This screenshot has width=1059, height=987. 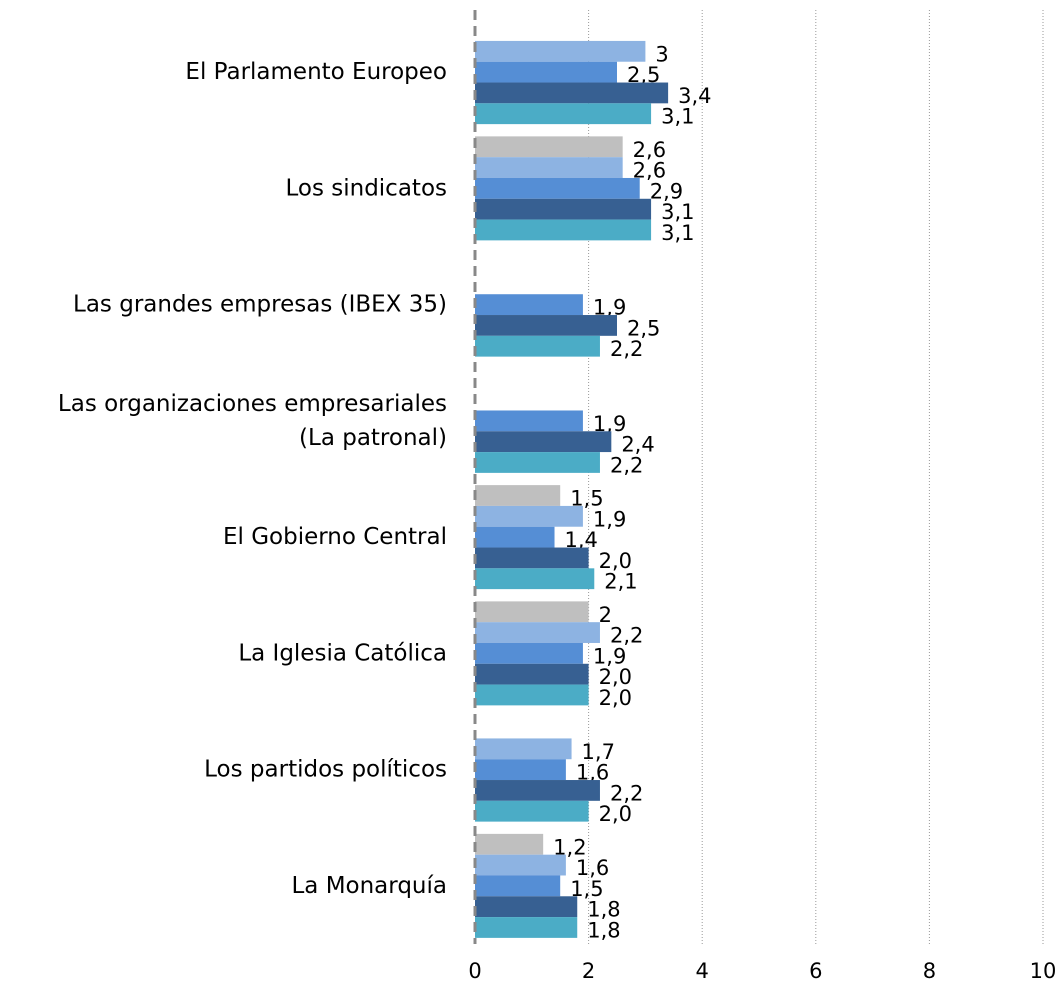 What do you see at coordinates (929, 971) in the screenshot?
I see `x-tick-label: 8` at bounding box center [929, 971].